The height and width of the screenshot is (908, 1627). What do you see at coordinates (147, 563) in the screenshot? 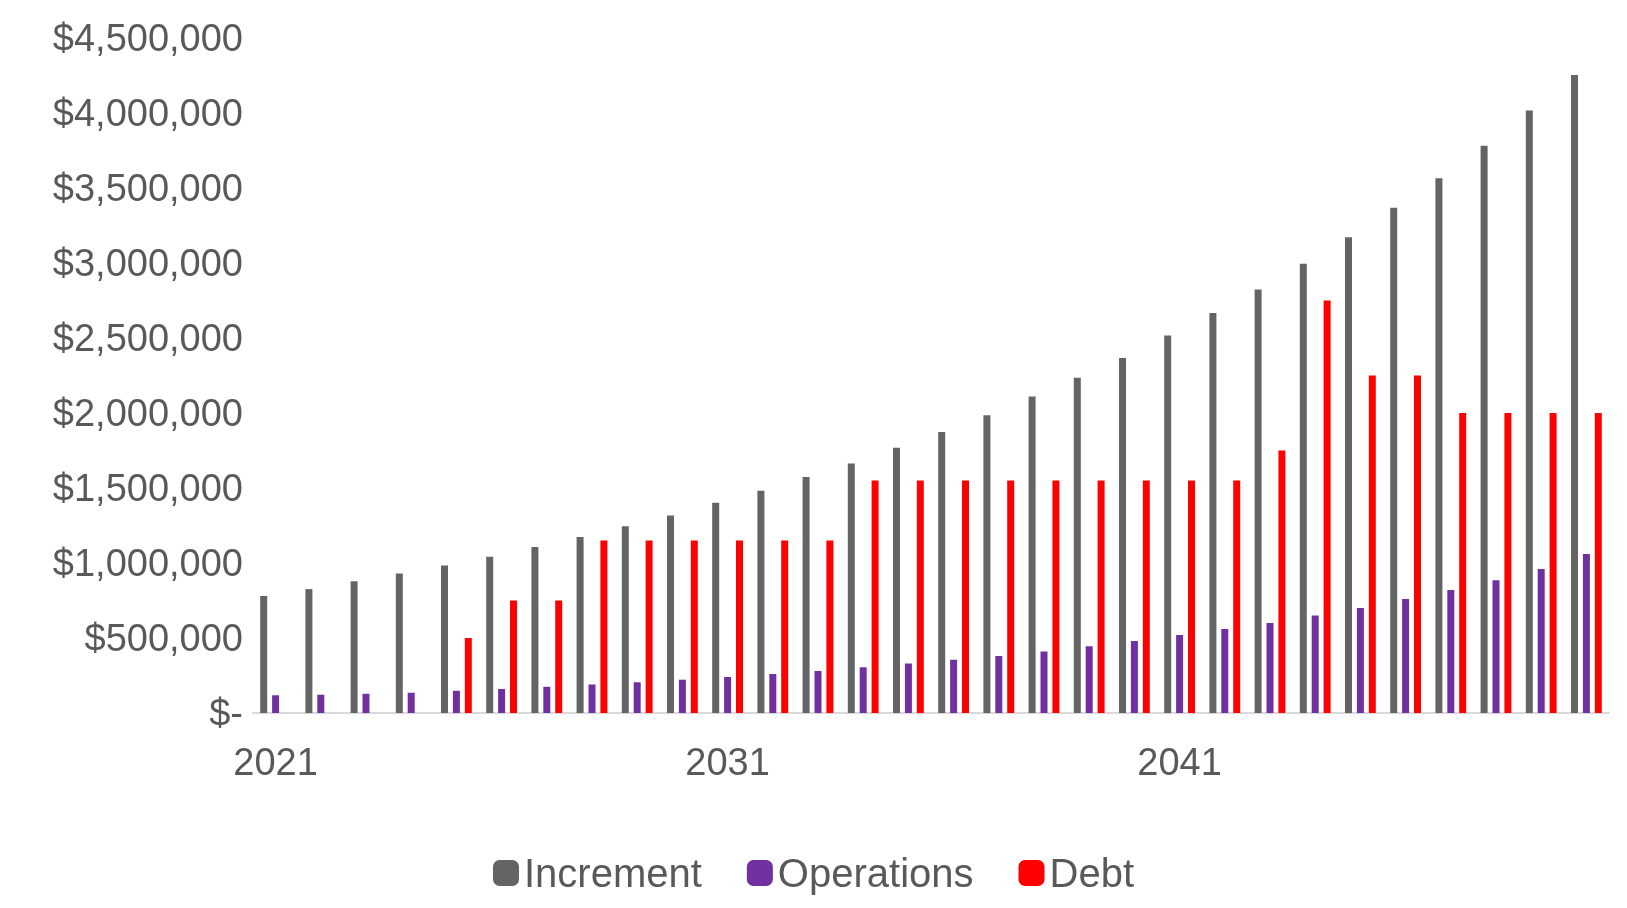
I see `y-tick-label: $1,000,000` at bounding box center [147, 563].